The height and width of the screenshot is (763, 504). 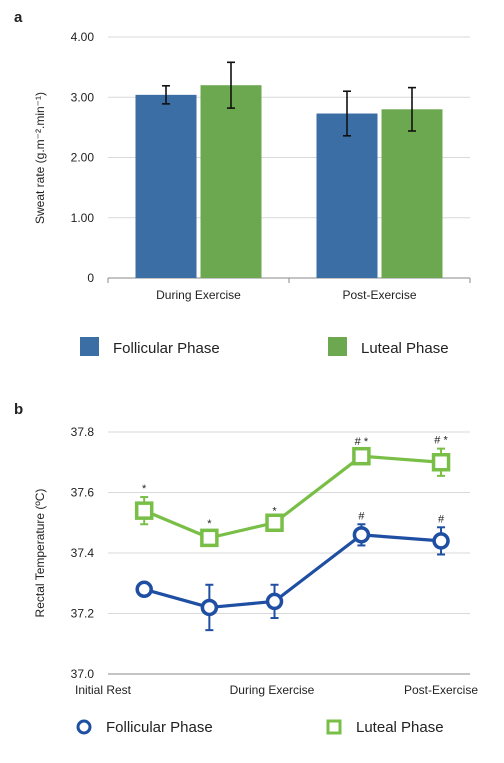 I want to click on panel-a-y-tick-label: 2.00, so click(x=83, y=158).